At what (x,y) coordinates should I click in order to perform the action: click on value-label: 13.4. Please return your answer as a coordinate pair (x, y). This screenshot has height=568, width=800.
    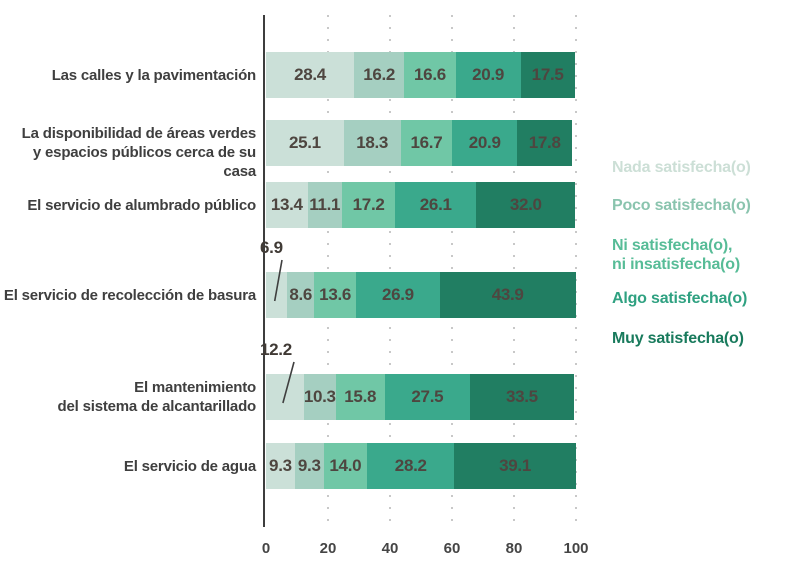
    Looking at the image, I should click on (286, 204).